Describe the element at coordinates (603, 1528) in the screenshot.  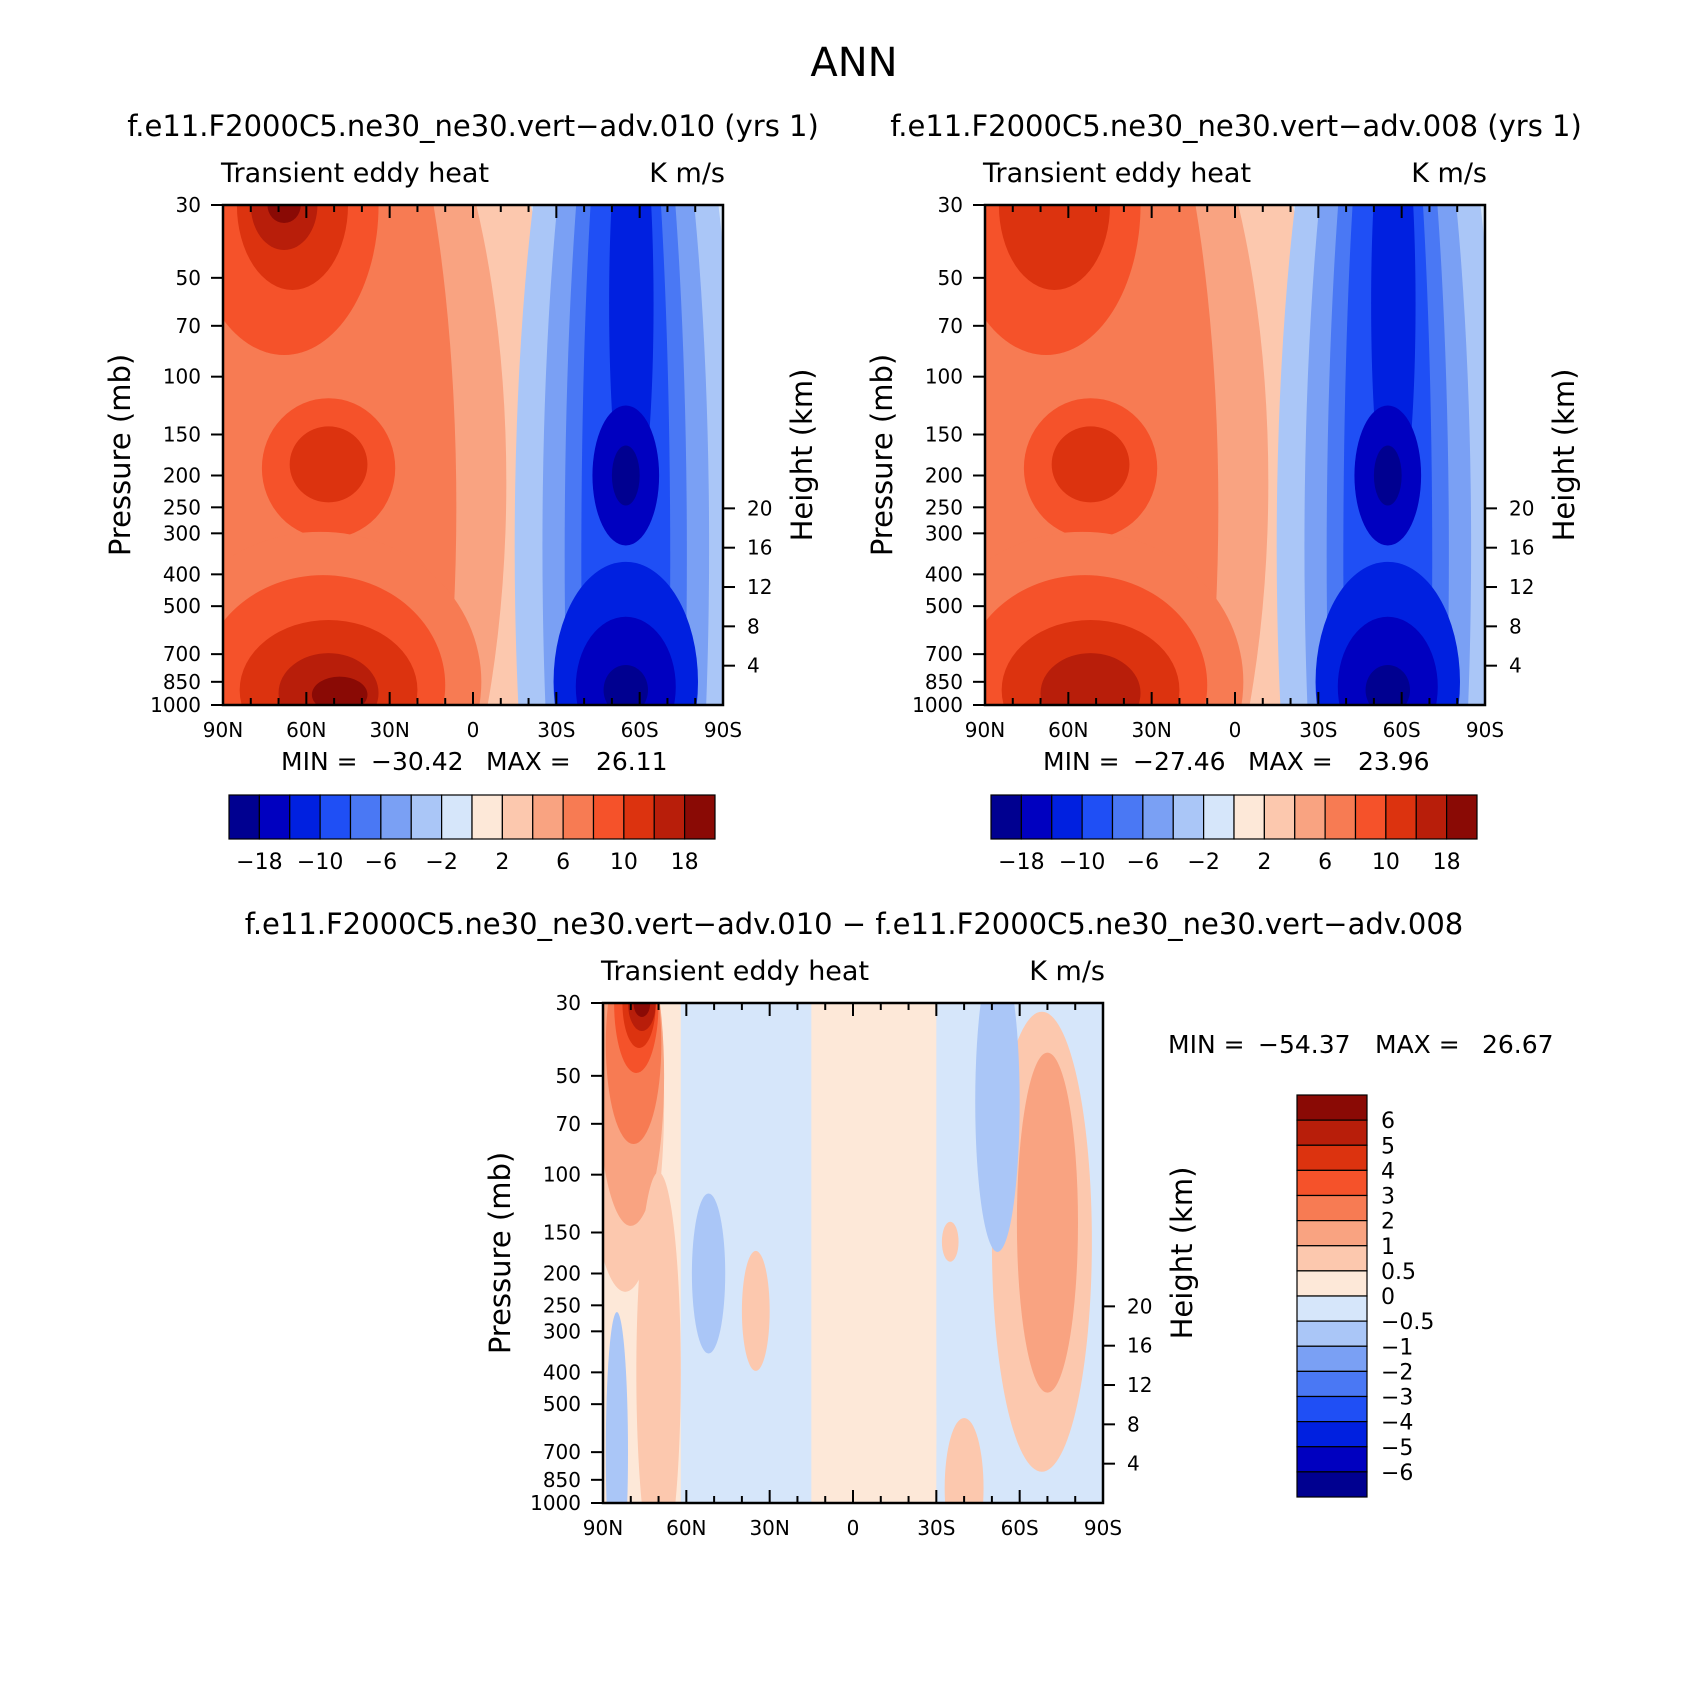
I see `panel3-xtick-label: 90N` at that location.